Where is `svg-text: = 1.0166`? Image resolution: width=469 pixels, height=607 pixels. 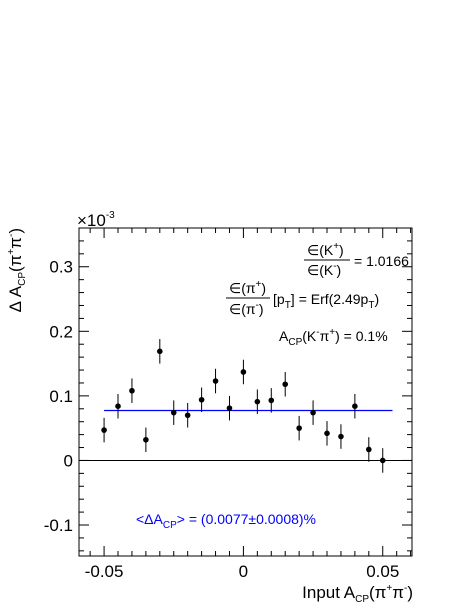
svg-text: = 1.0166 is located at coordinates (381, 261).